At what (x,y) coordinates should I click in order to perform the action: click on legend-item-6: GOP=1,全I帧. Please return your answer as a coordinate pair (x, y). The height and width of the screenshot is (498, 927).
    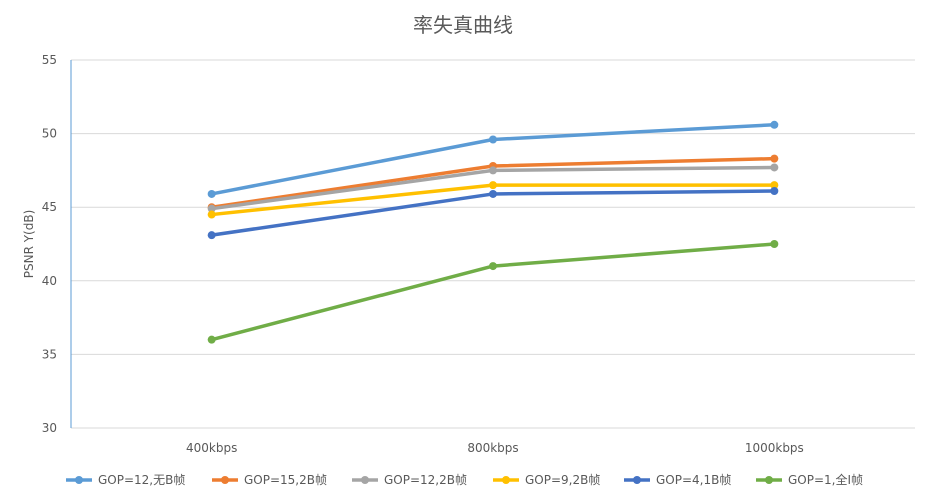
    Looking at the image, I should click on (809, 479).